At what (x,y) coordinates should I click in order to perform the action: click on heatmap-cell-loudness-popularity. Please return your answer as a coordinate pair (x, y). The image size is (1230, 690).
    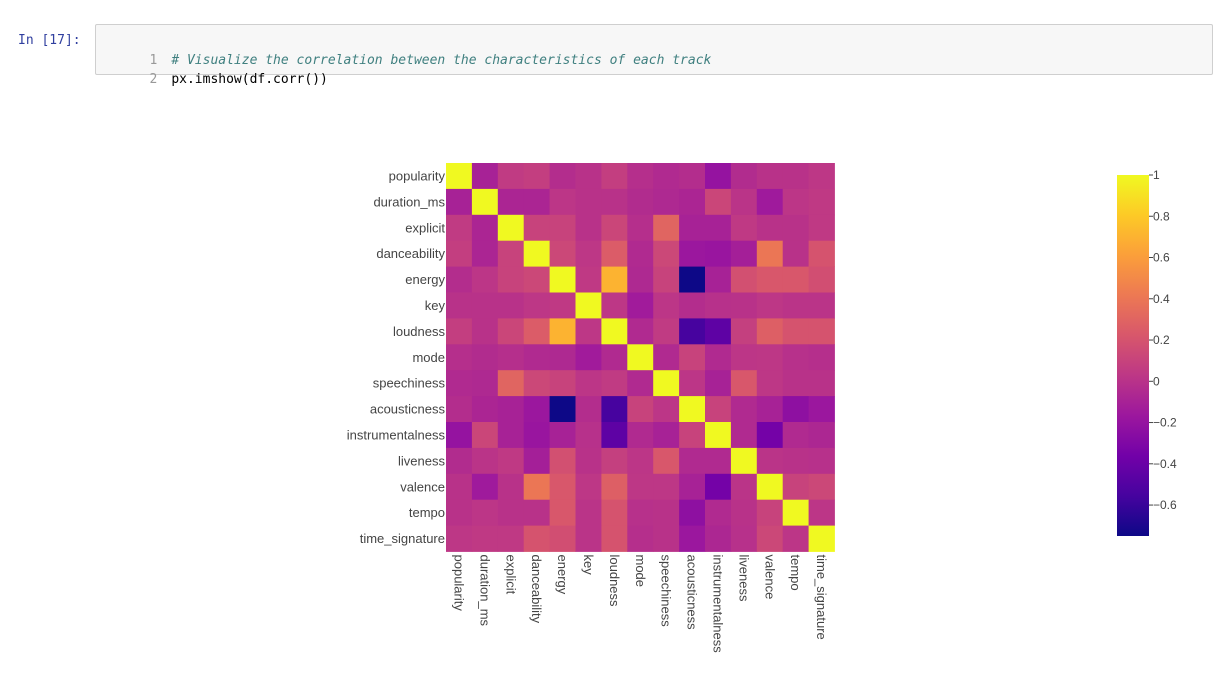
    Looking at the image, I should click on (459, 331).